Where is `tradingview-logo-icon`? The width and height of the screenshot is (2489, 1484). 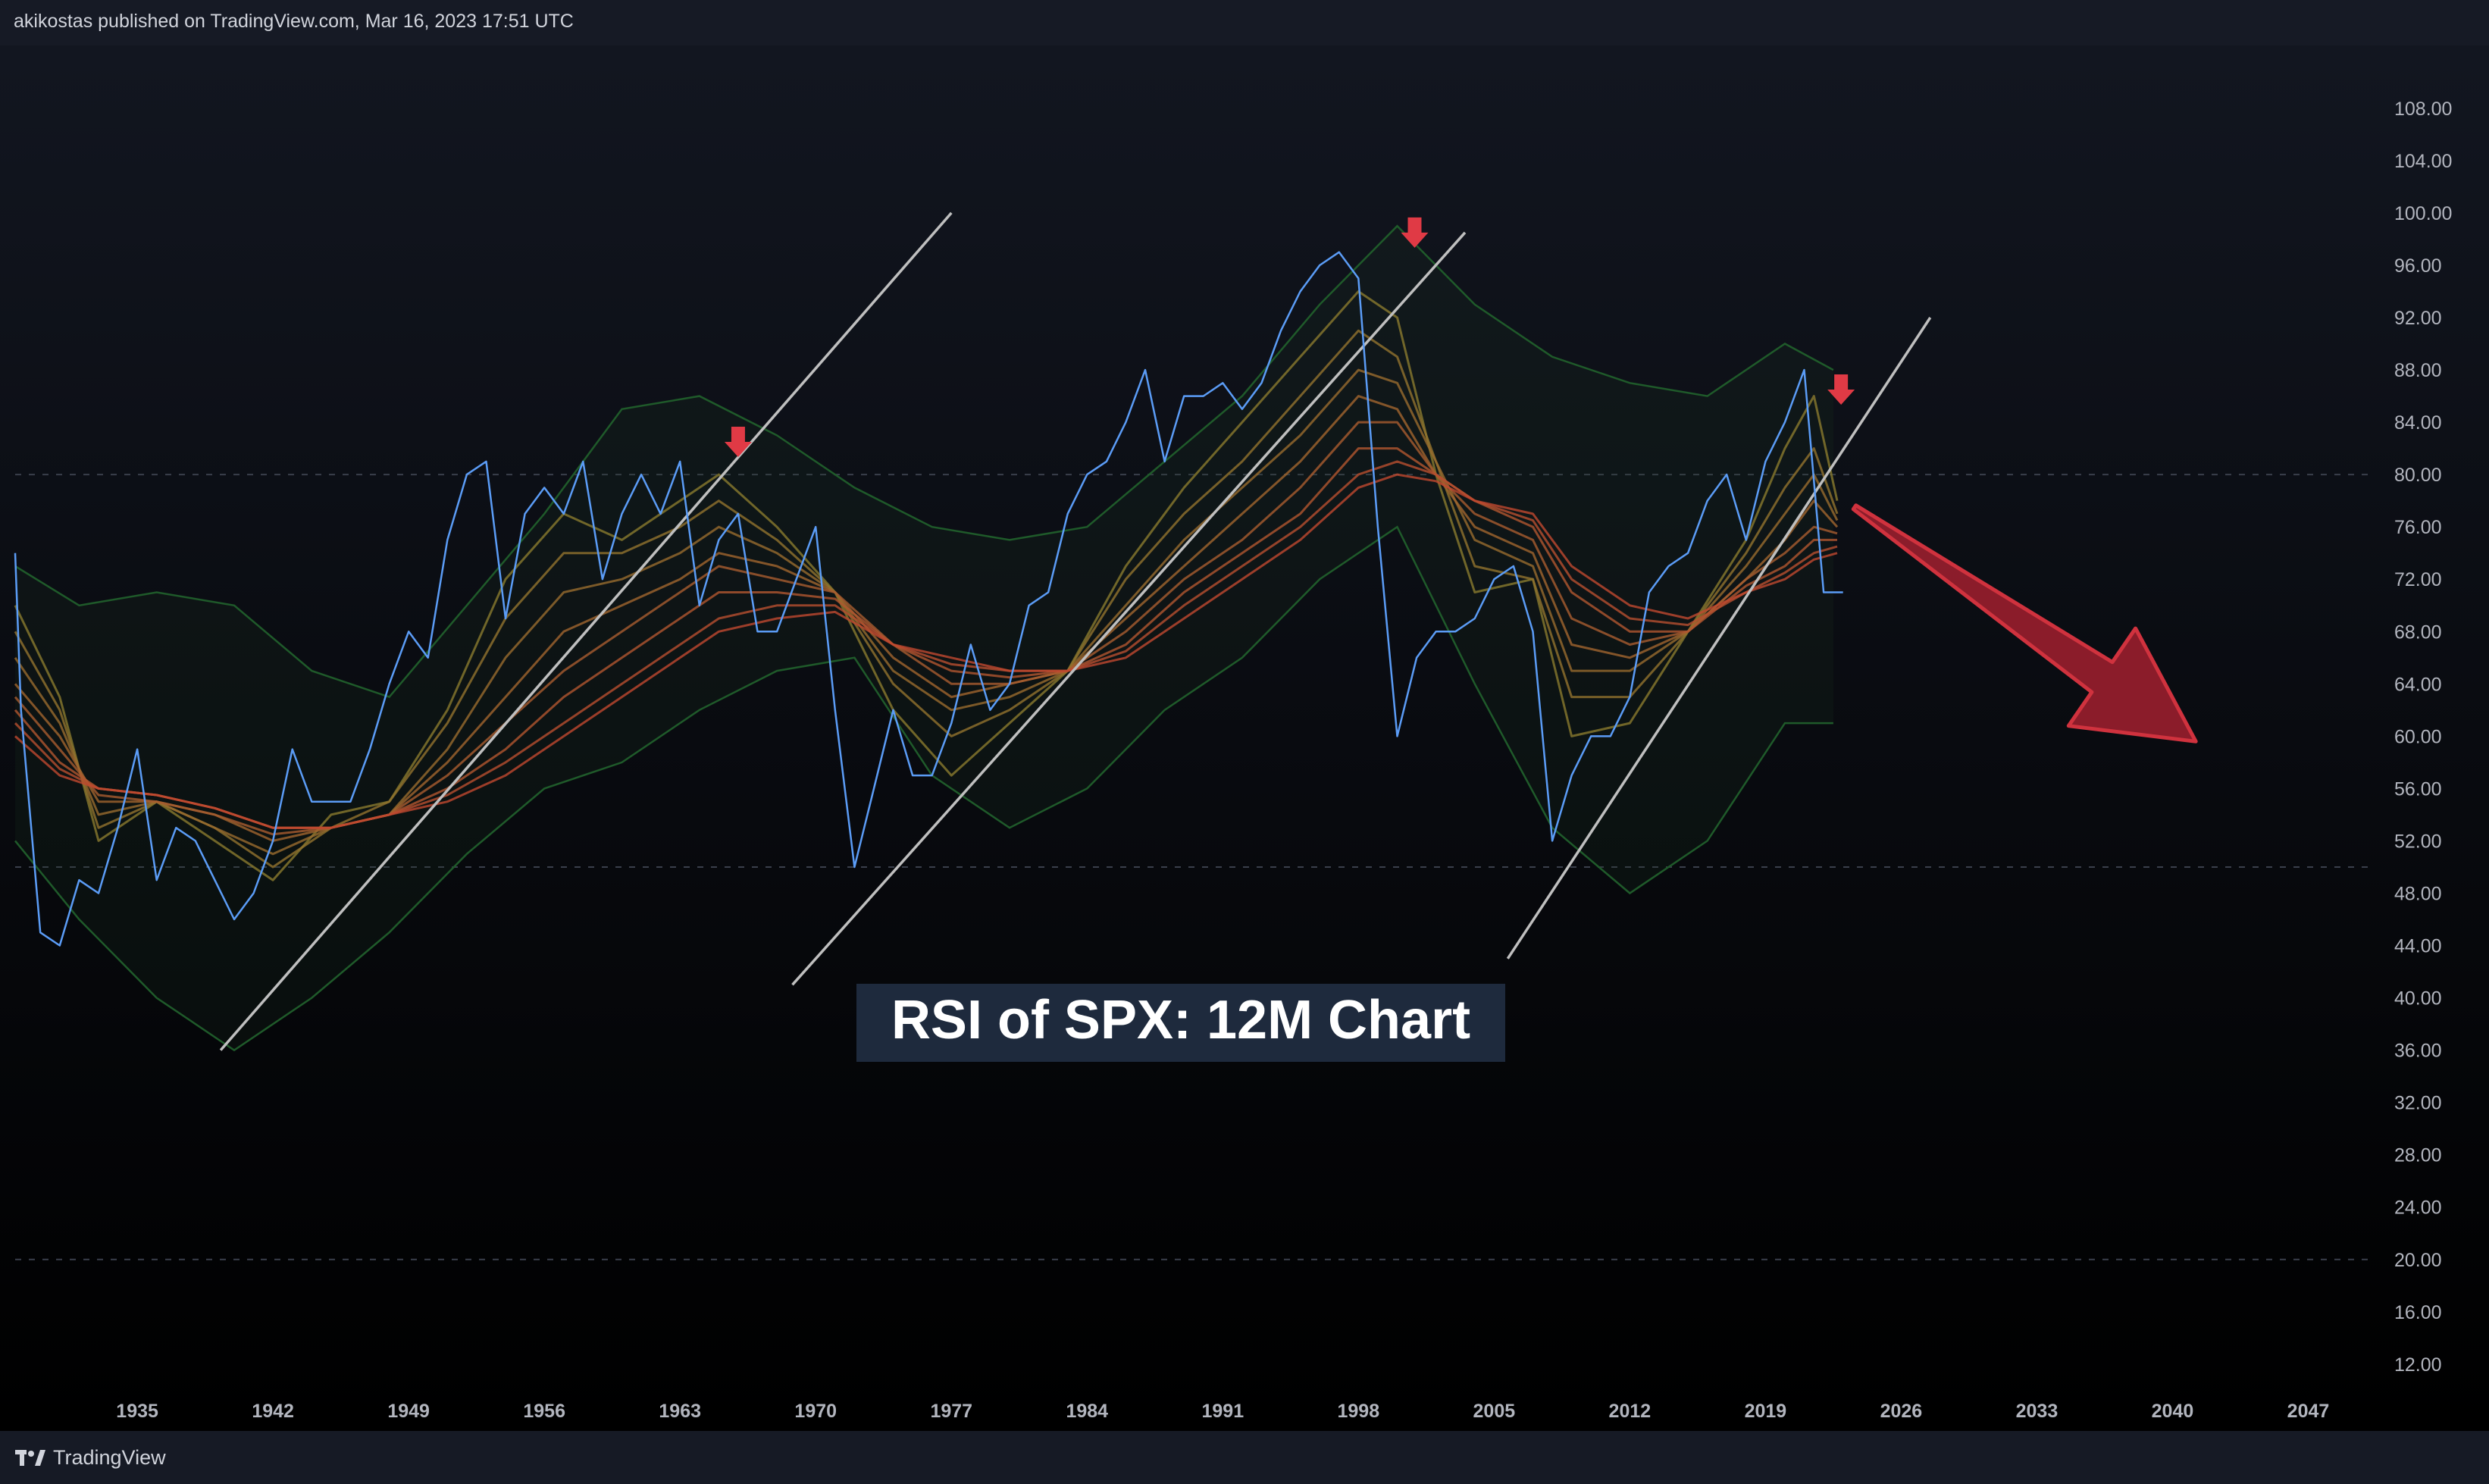
tradingview-logo-icon is located at coordinates (30, 1458).